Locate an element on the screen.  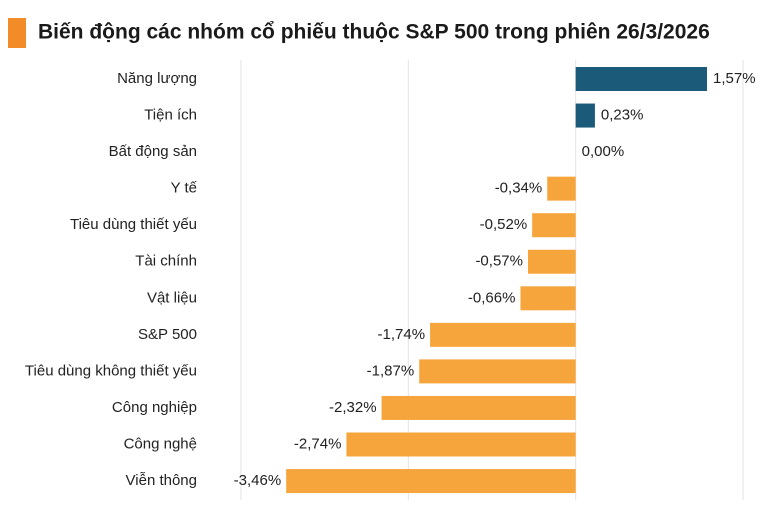
value-label: -0,57% is located at coordinates (499, 261).